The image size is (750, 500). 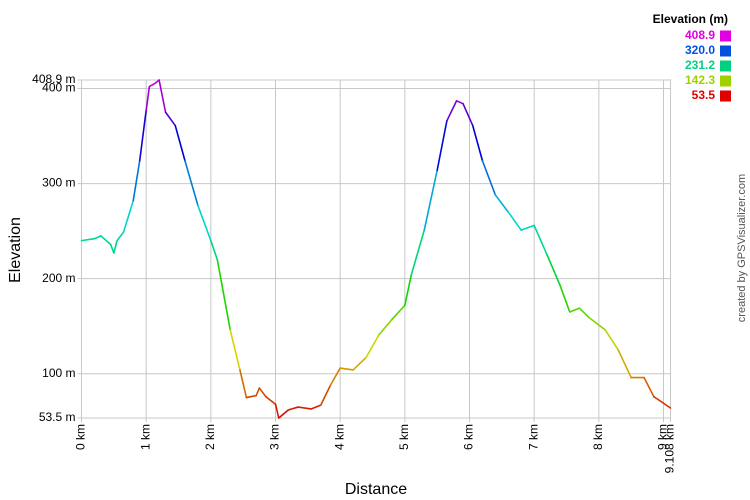 I want to click on credit: created by GPSVisualizer.com, so click(x=742, y=248).